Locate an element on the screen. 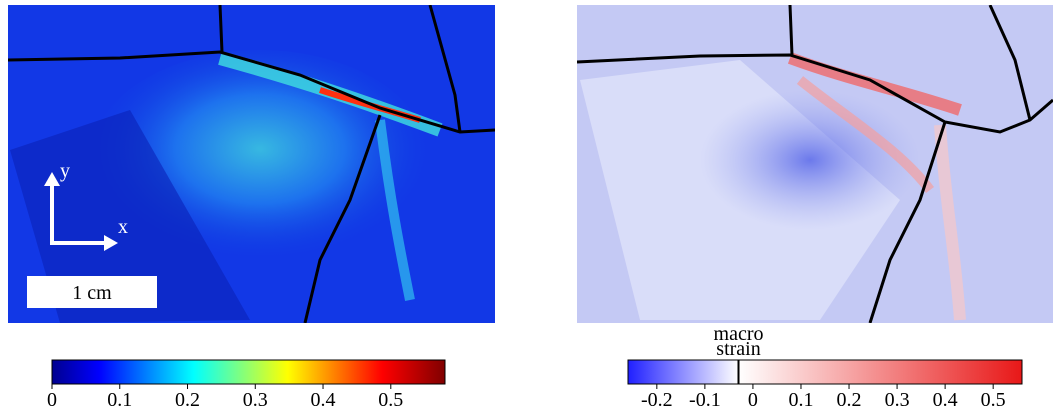 This screenshot has width=1053, height=412. marker-label: macro is located at coordinates (739, 334).